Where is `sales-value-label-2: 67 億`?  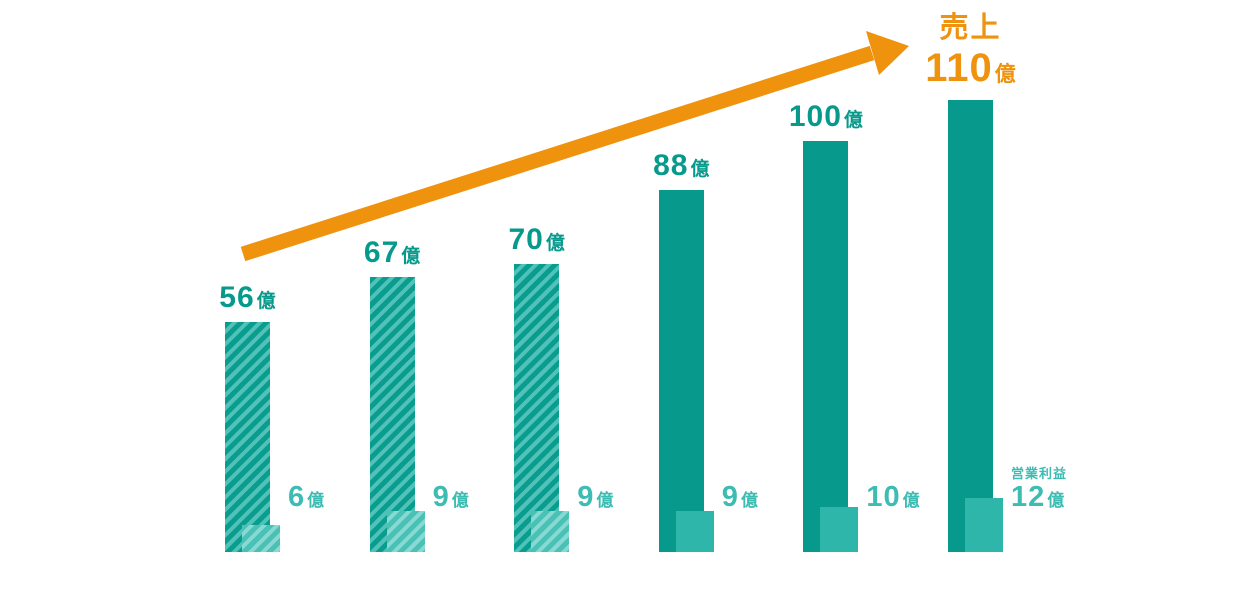 sales-value-label-2: 67 億 is located at coordinates (392, 253).